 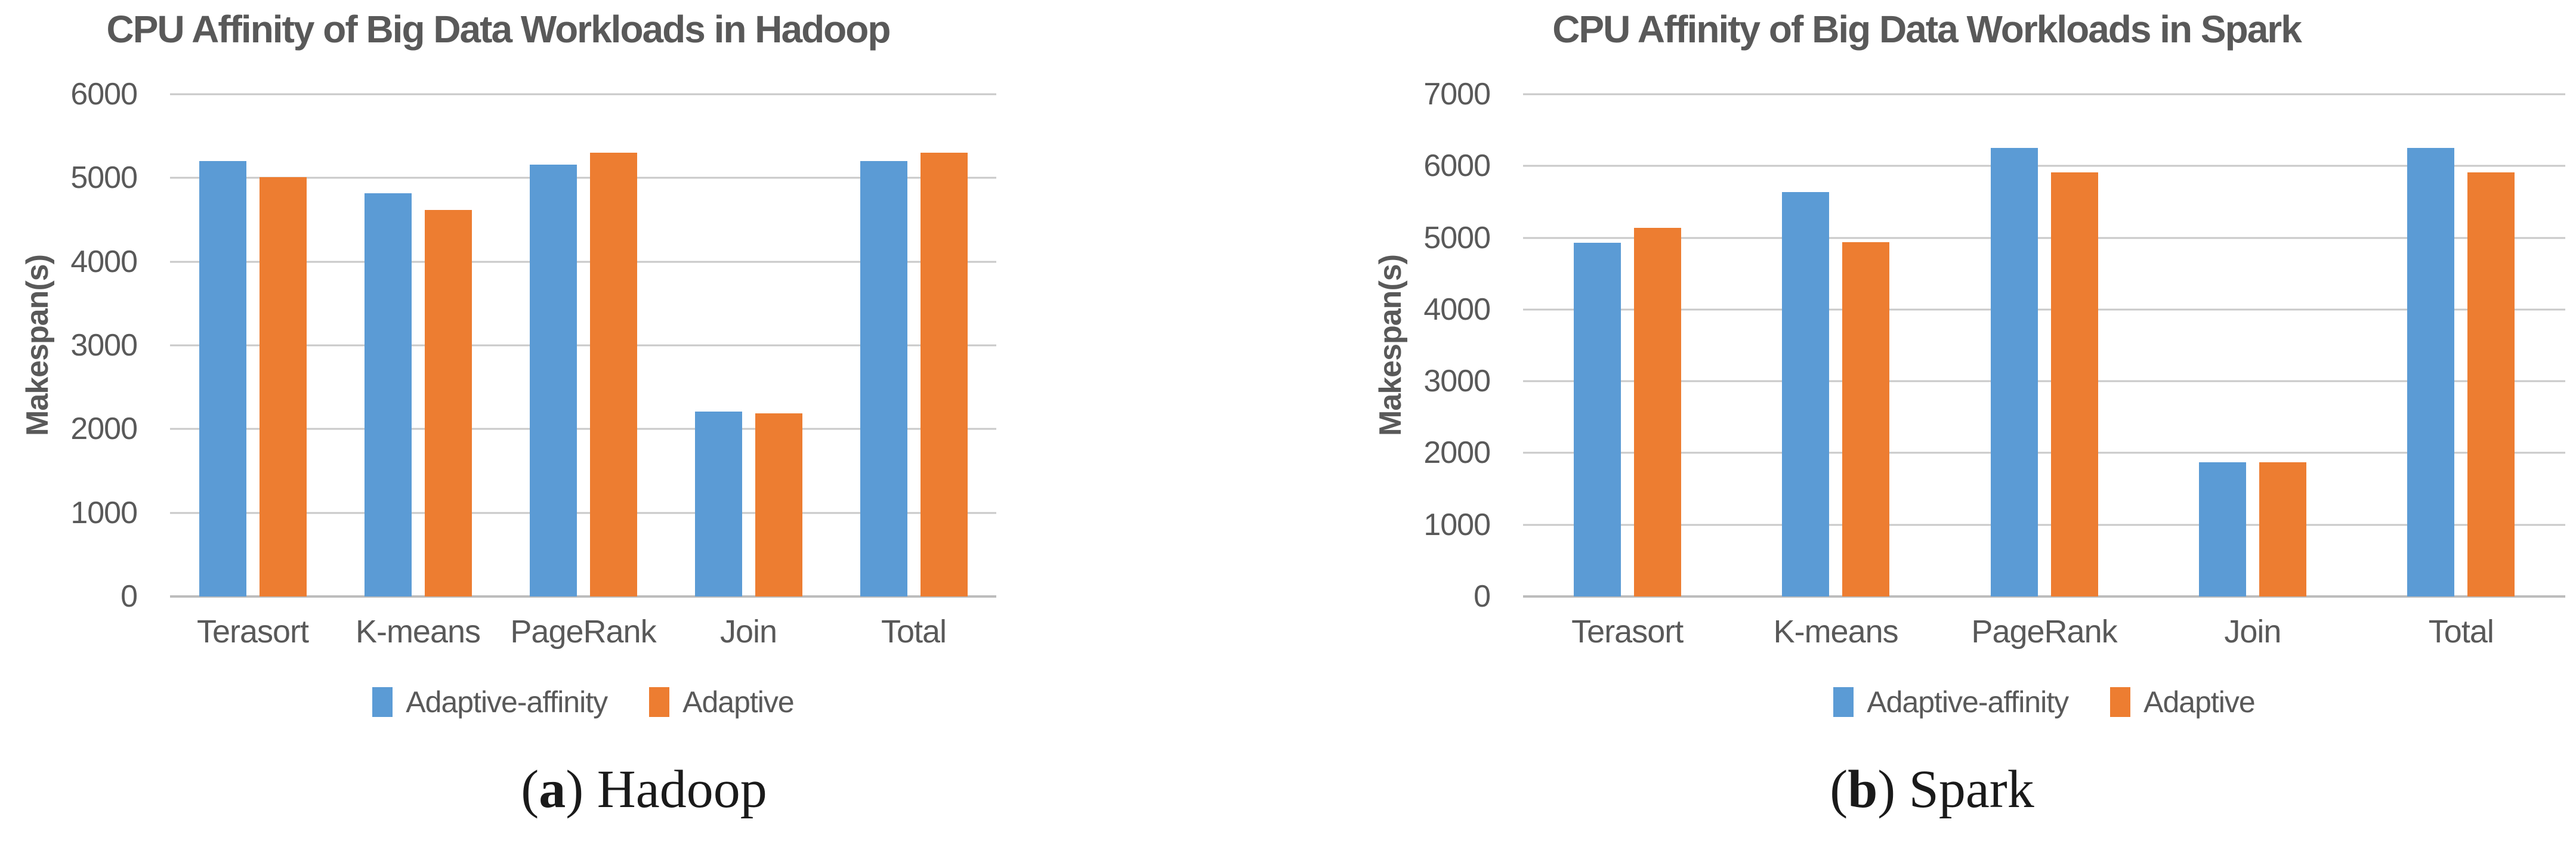 What do you see at coordinates (1657, 411) in the screenshot?
I see `bar-spark-terasort-adaptive` at bounding box center [1657, 411].